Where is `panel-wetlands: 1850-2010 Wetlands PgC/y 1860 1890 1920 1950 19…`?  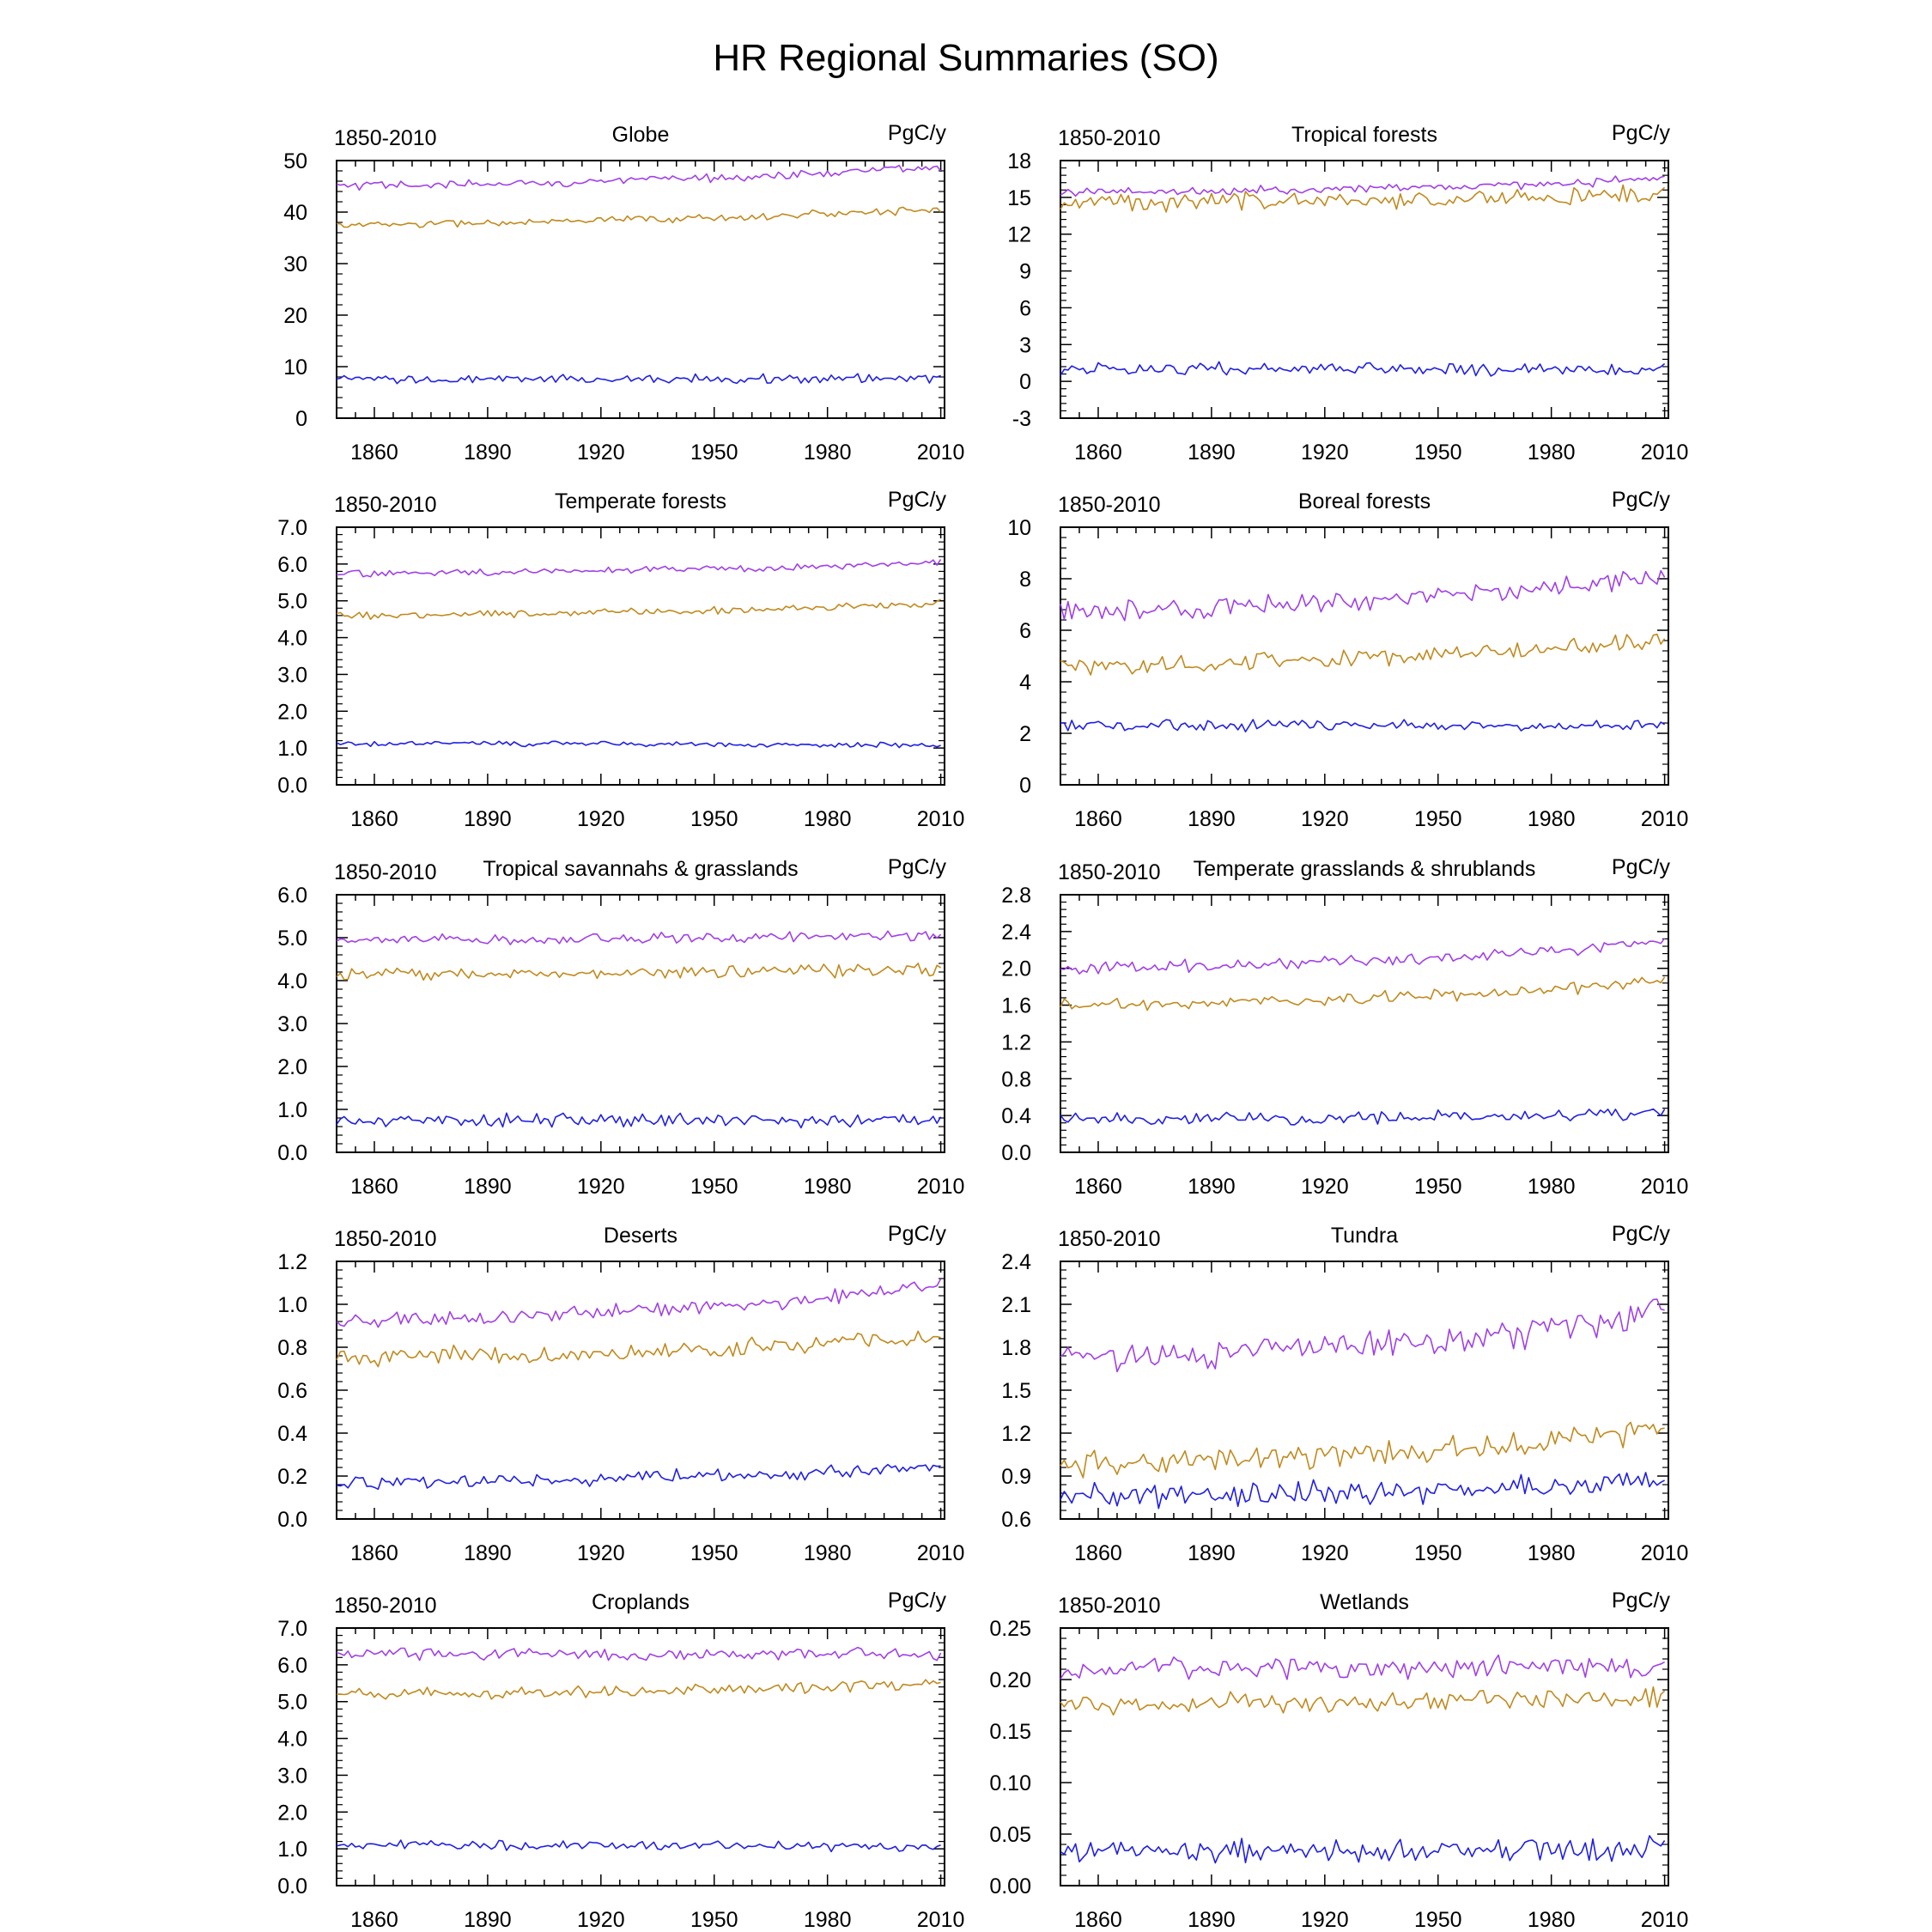
panel-wetlands: 1850-2010 Wetlands PgC/y 1860 1890 1920 1950 19… is located at coordinates (1338, 1761).